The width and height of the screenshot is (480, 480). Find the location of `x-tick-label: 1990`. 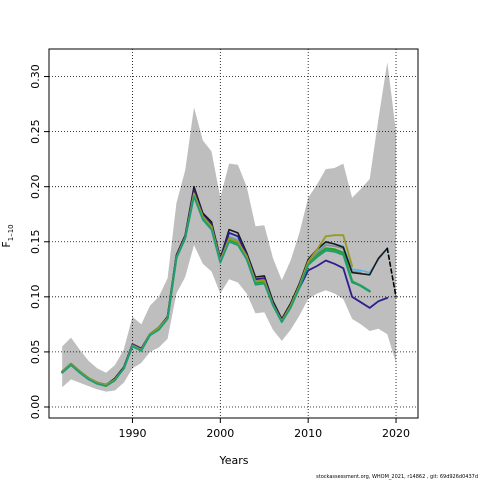

x-tick-label: 1990 is located at coordinates (132, 433).